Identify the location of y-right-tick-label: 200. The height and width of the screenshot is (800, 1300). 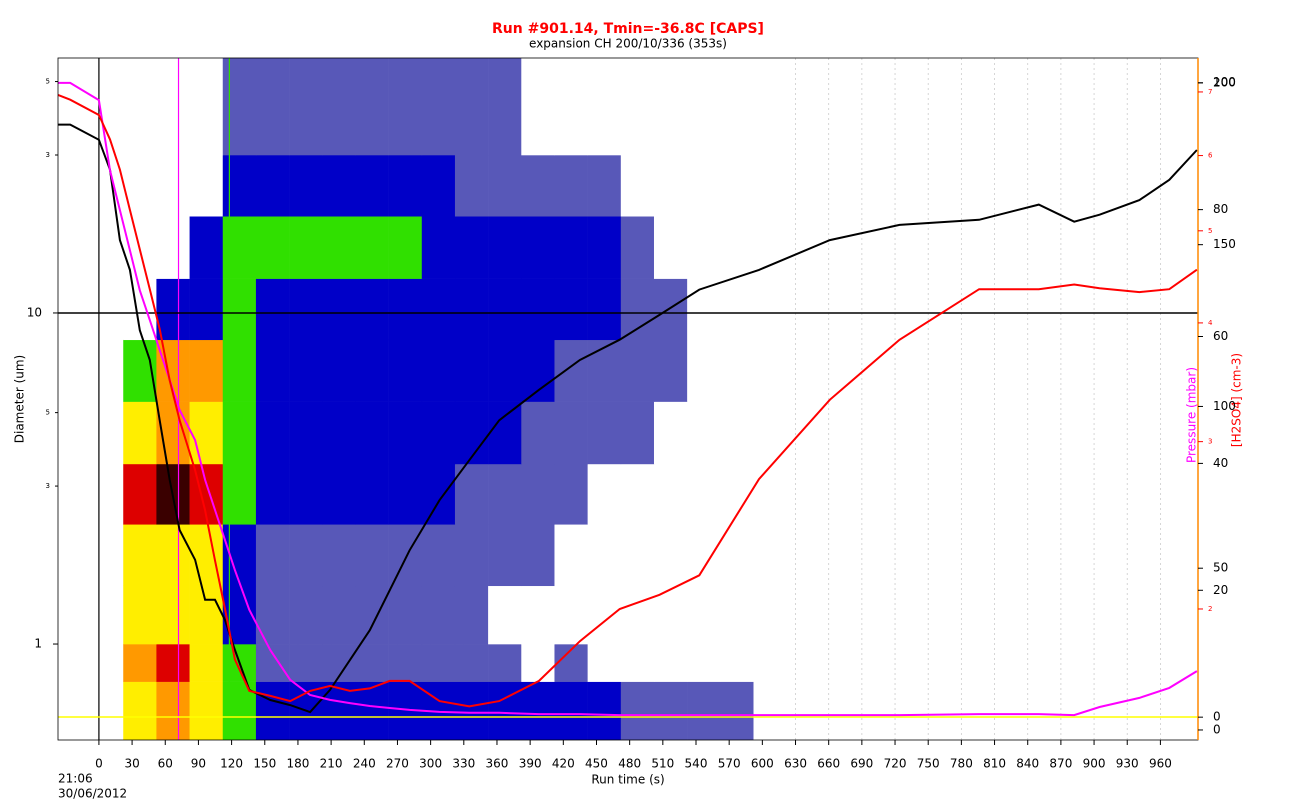
(1224, 82).